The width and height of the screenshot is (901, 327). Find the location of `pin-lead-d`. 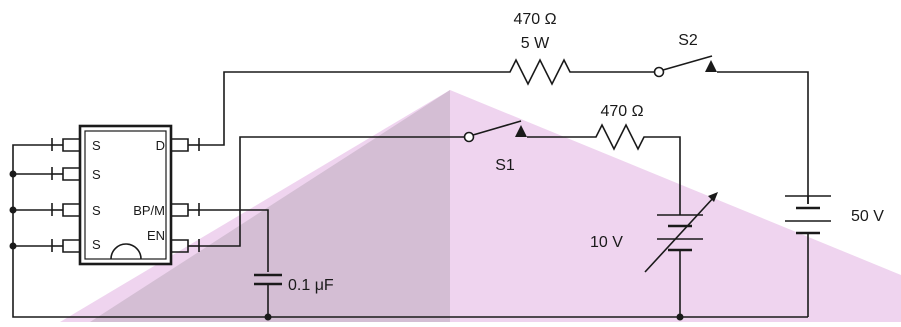

pin-lead-d is located at coordinates (185, 145).